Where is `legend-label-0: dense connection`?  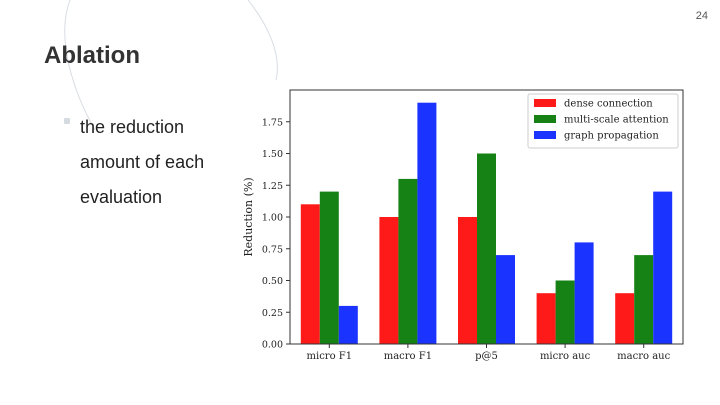 legend-label-0: dense connection is located at coordinates (608, 104).